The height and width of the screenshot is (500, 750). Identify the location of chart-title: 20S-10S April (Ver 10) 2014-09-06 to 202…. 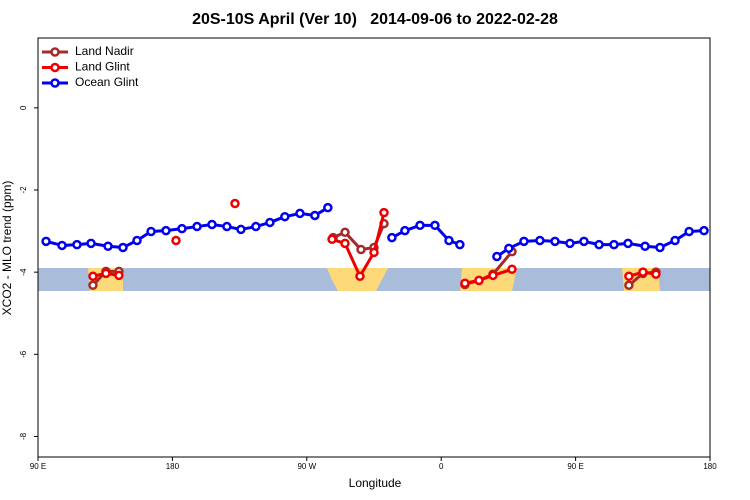
(375, 19).